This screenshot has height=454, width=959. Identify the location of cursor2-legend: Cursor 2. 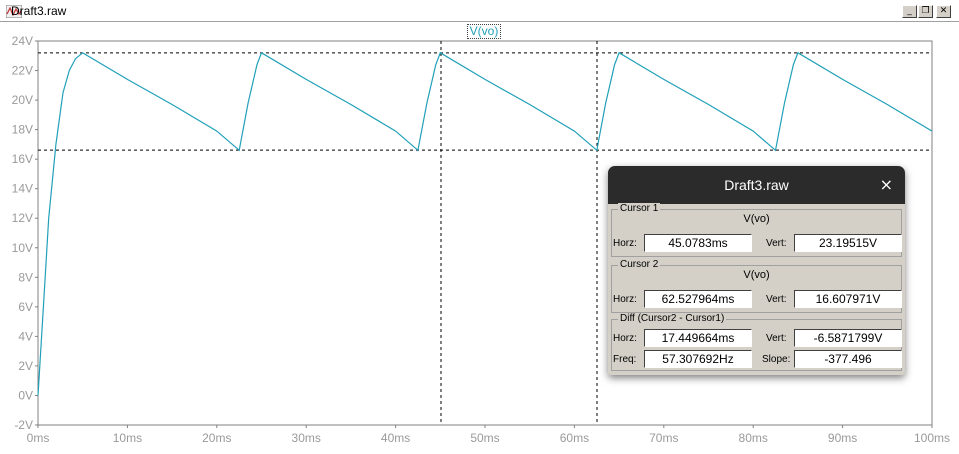
(639, 264).